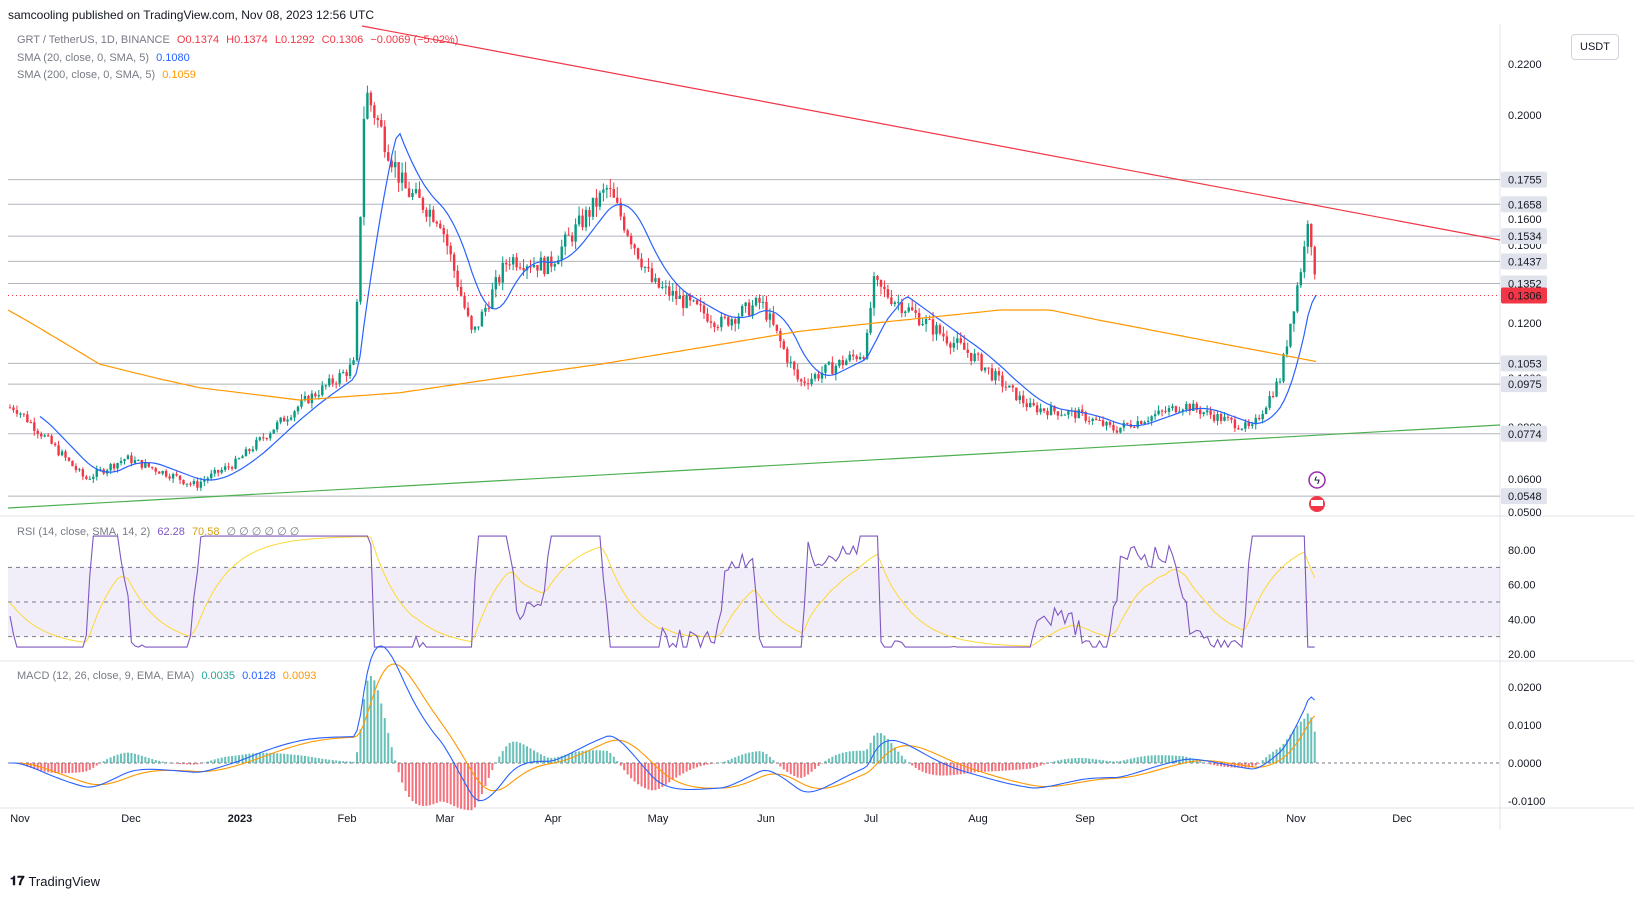 This screenshot has height=901, width=1634. What do you see at coordinates (662, 592) in the screenshot?
I see `rsi-line` at bounding box center [662, 592].